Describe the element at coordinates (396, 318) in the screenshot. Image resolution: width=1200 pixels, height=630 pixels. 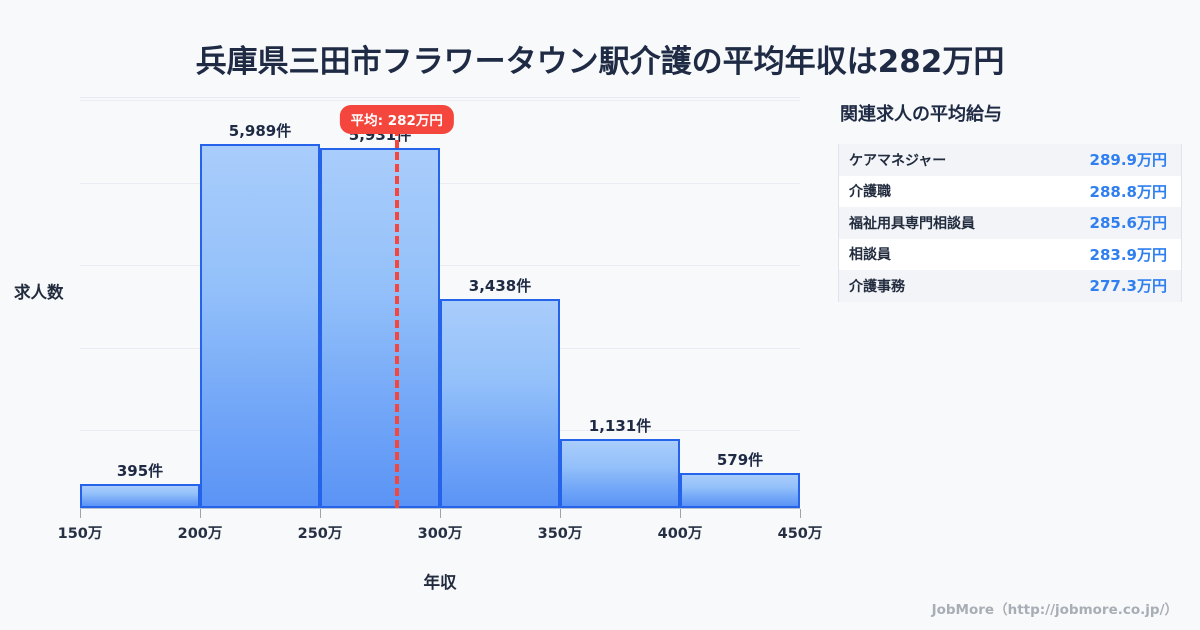
I see `average-line` at that location.